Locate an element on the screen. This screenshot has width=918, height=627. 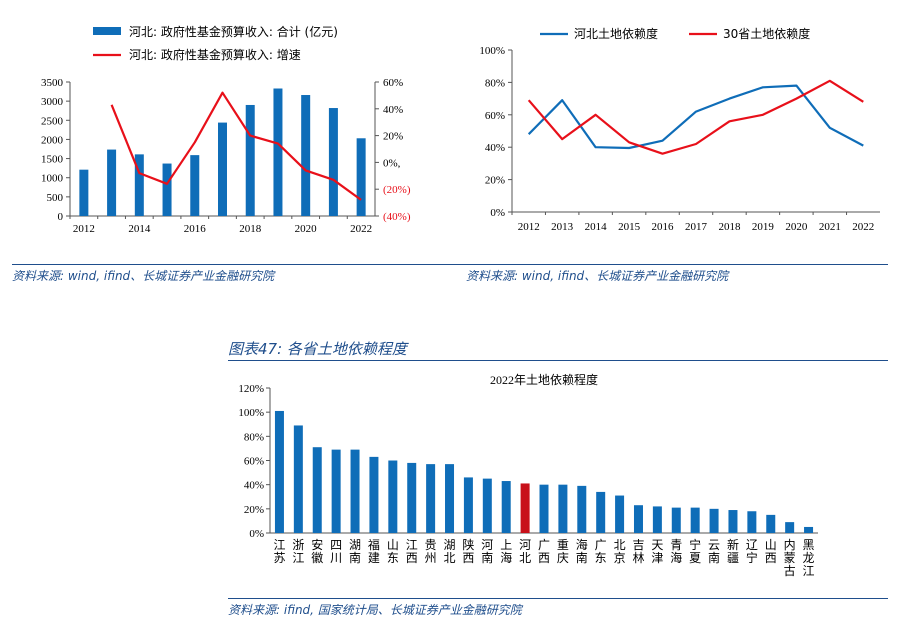
c2-y-tick-label: 20% is located at coordinates (495, 181).